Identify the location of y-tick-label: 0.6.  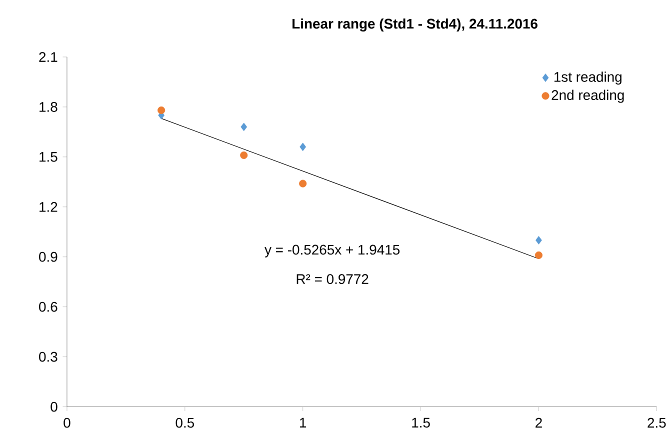
(48, 307).